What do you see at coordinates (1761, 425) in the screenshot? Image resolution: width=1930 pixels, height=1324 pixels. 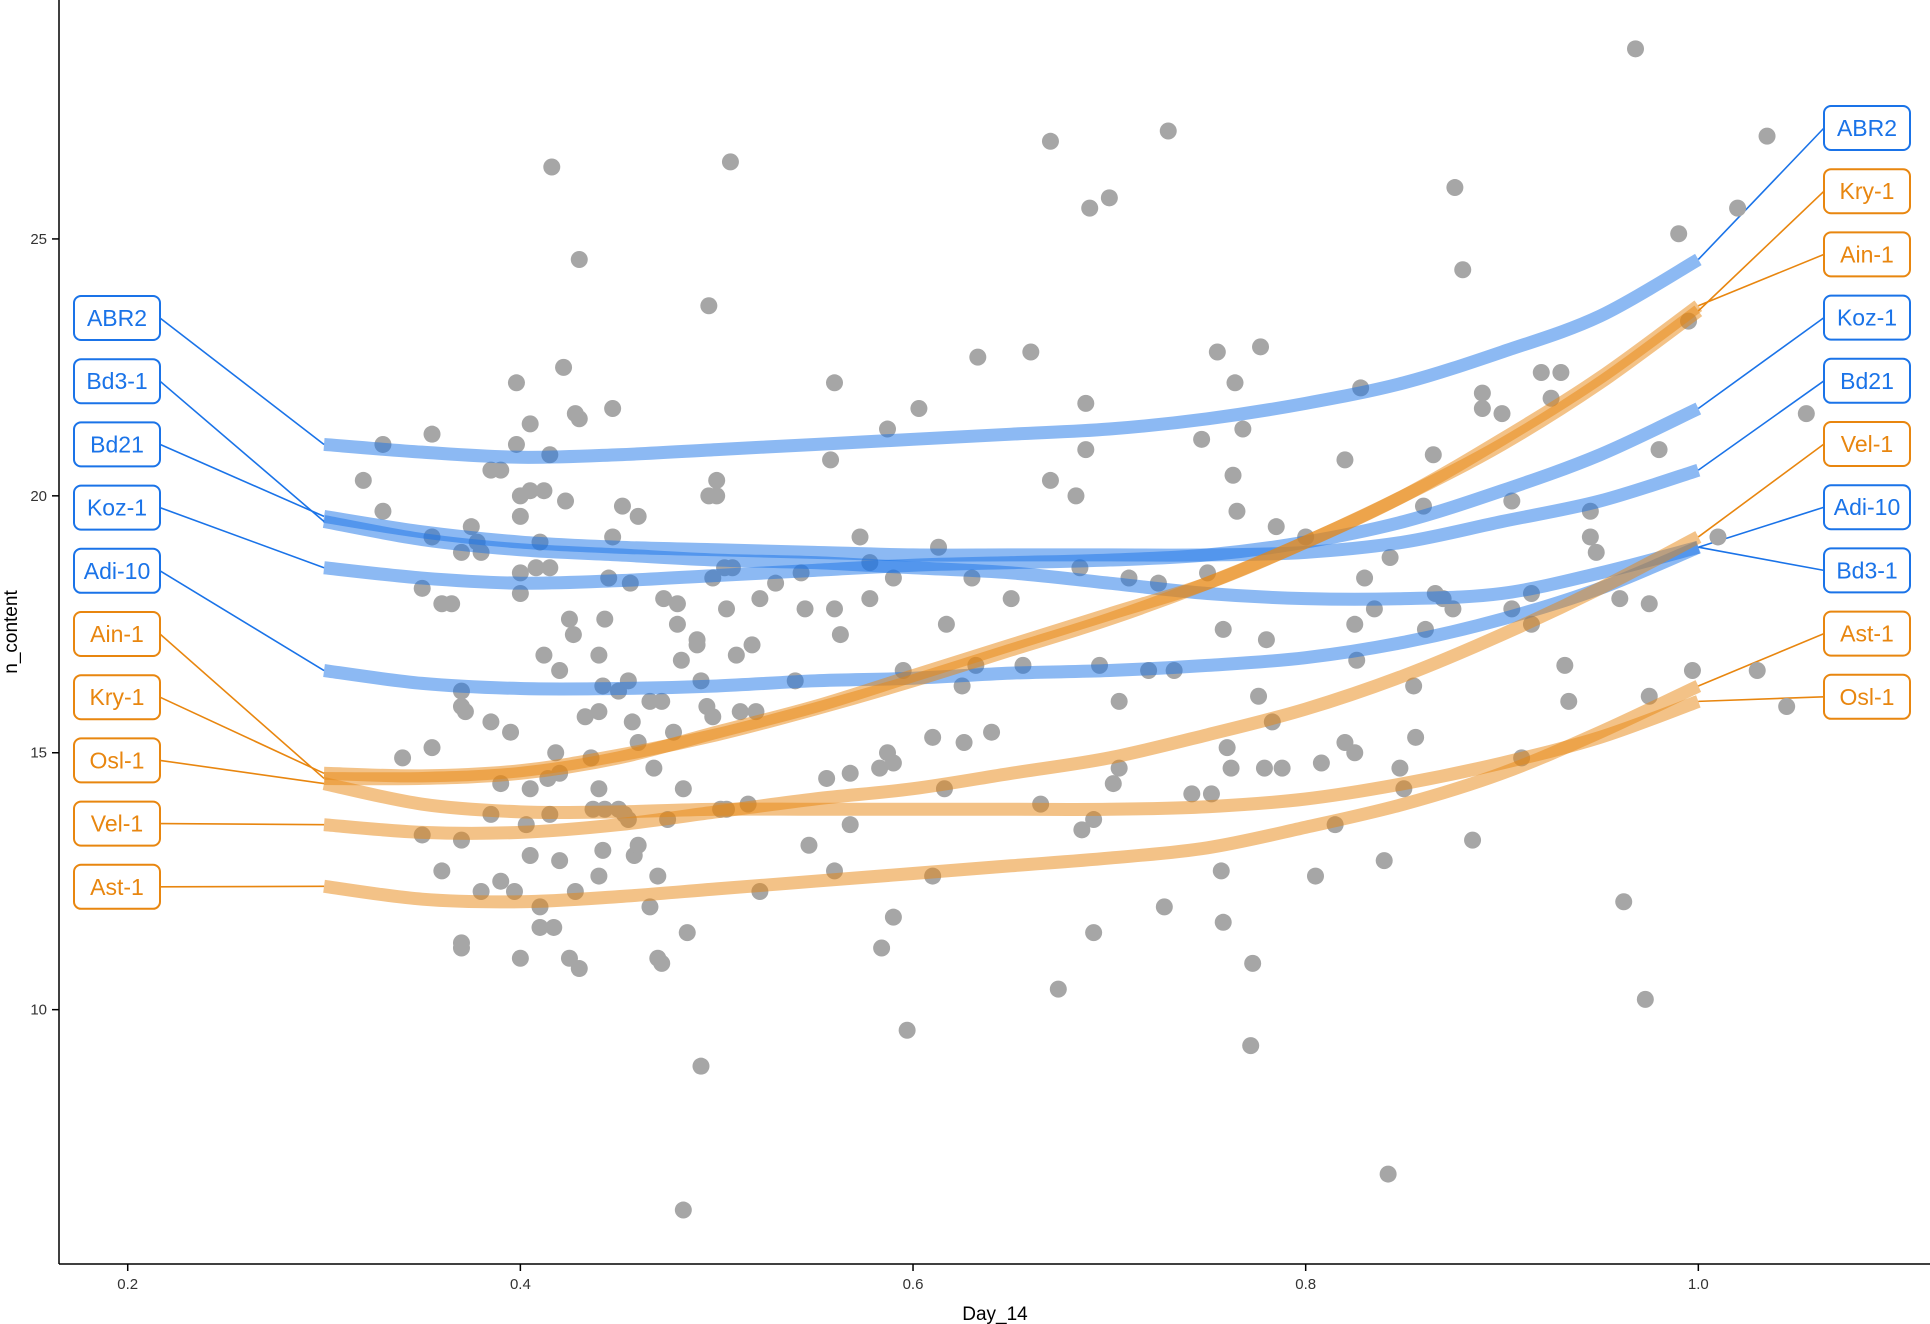 I see `connector-right-bd21` at bounding box center [1761, 425].